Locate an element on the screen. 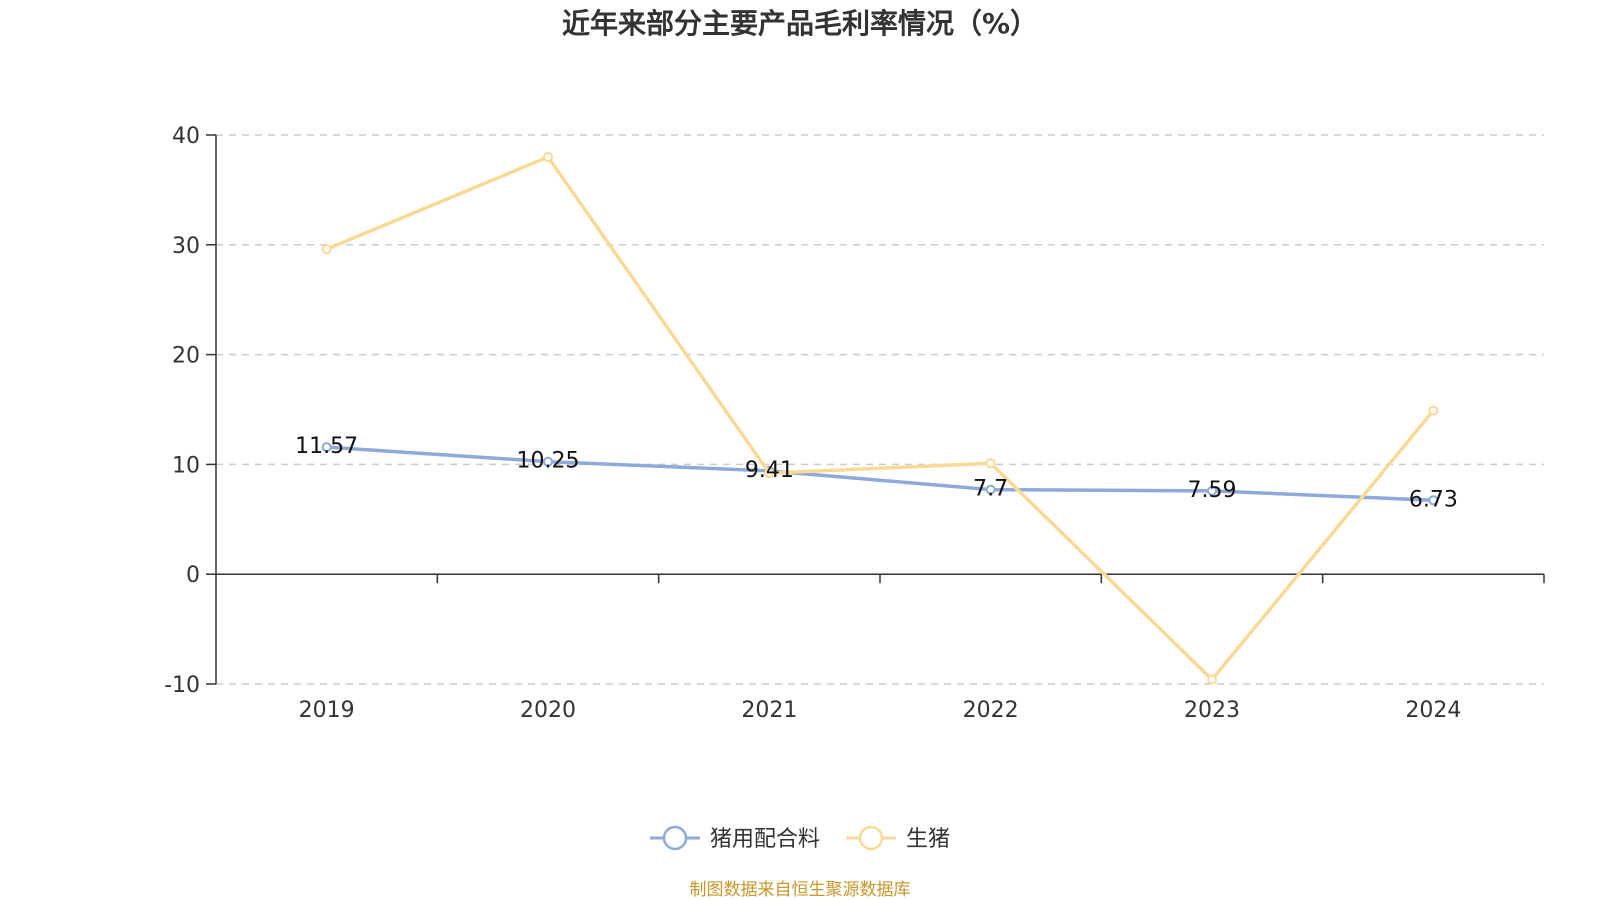 The width and height of the screenshot is (1600, 900). data-label: 10.25 is located at coordinates (548, 461).